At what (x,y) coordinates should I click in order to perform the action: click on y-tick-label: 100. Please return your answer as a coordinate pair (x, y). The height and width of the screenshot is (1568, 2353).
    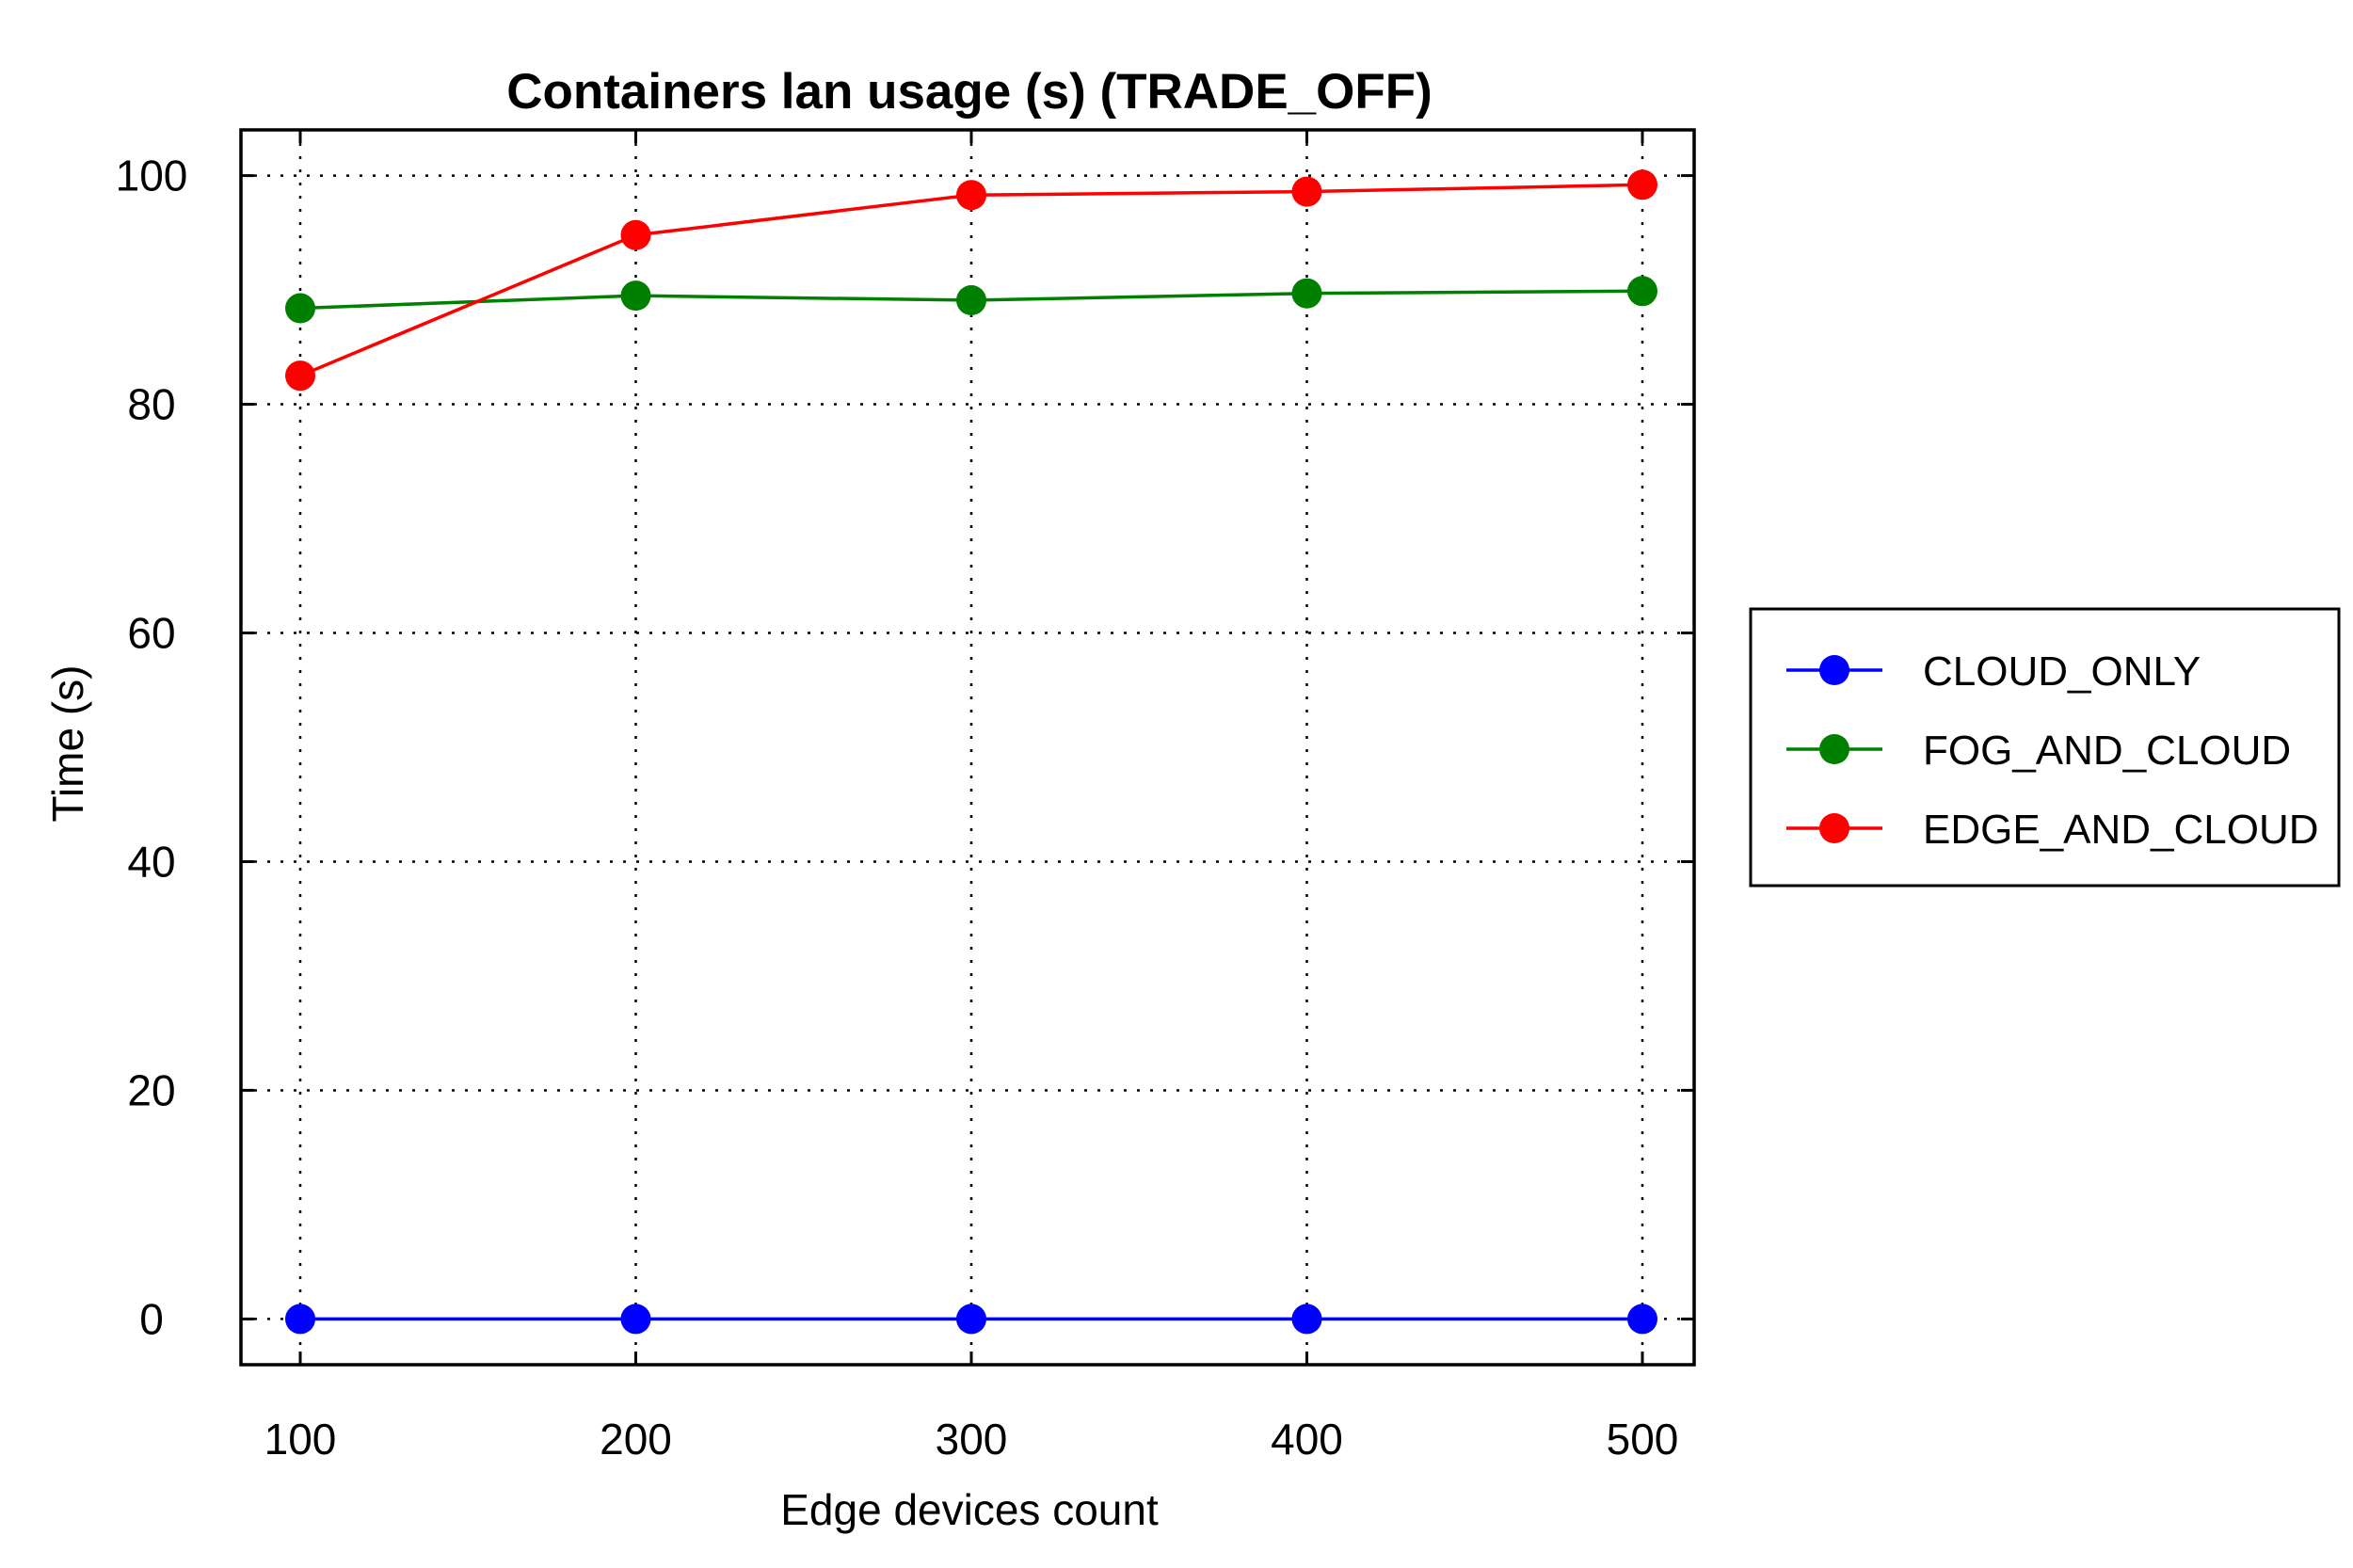
    Looking at the image, I should click on (152, 176).